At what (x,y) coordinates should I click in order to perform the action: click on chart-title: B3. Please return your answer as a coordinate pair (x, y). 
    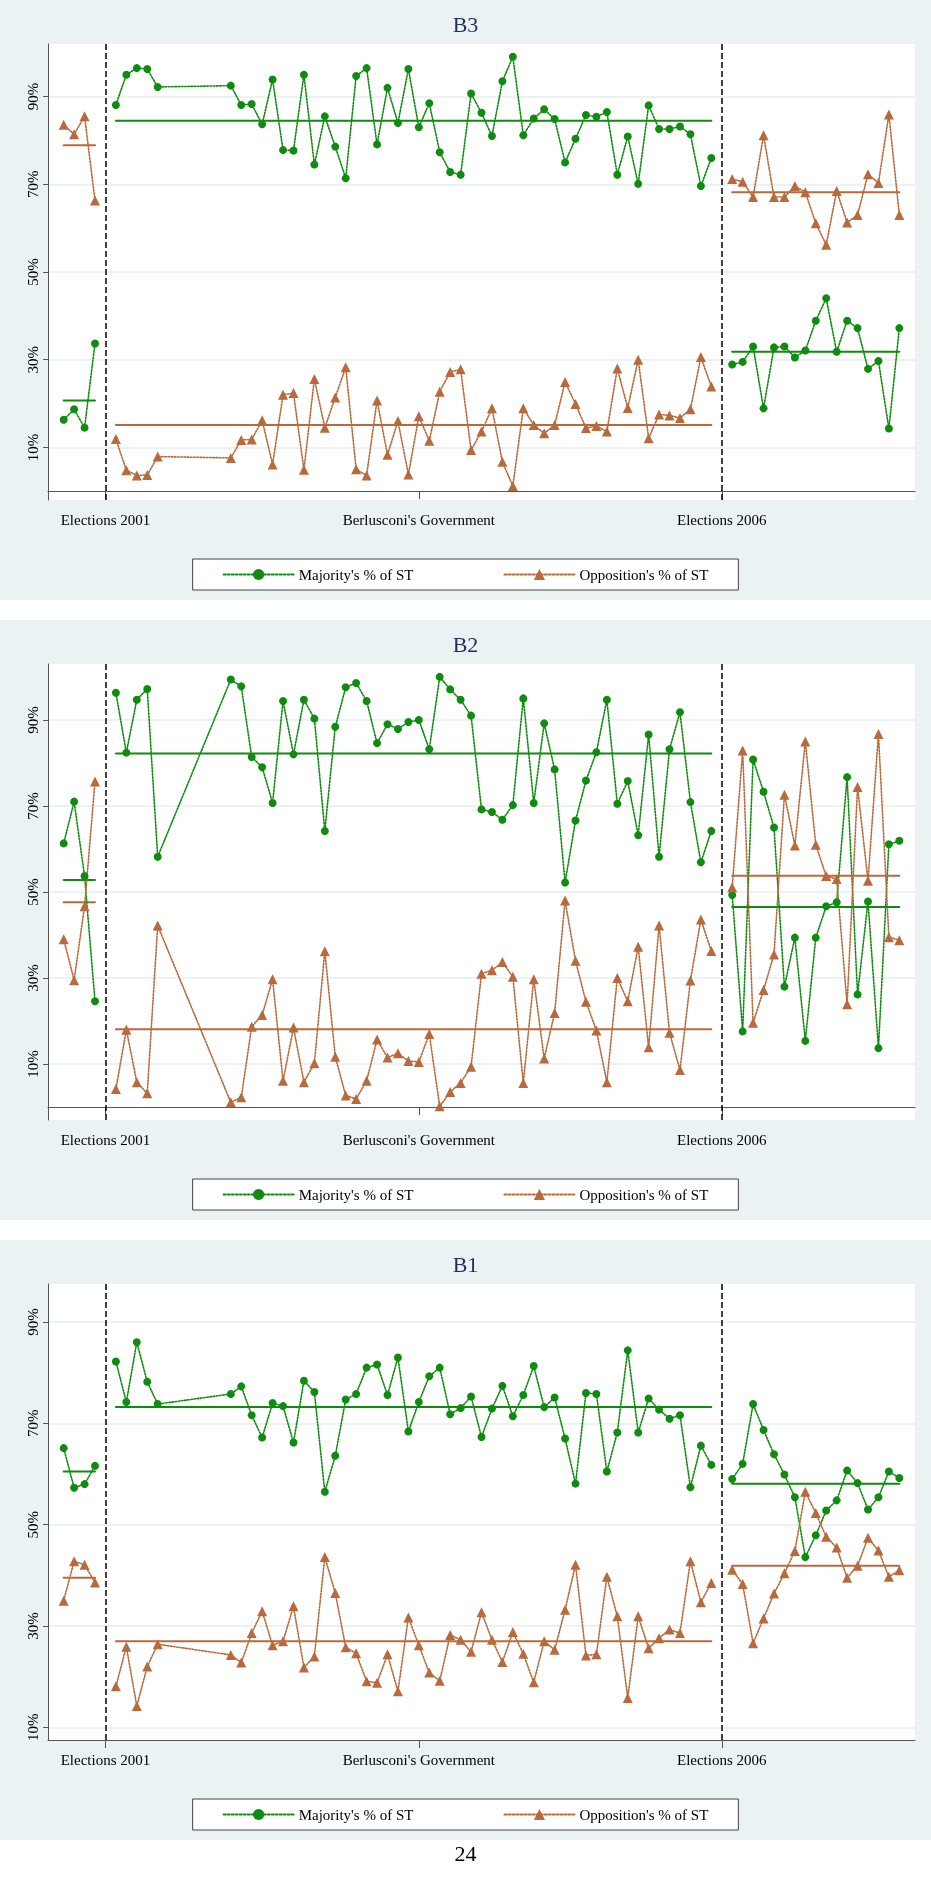
    Looking at the image, I should click on (465, 24).